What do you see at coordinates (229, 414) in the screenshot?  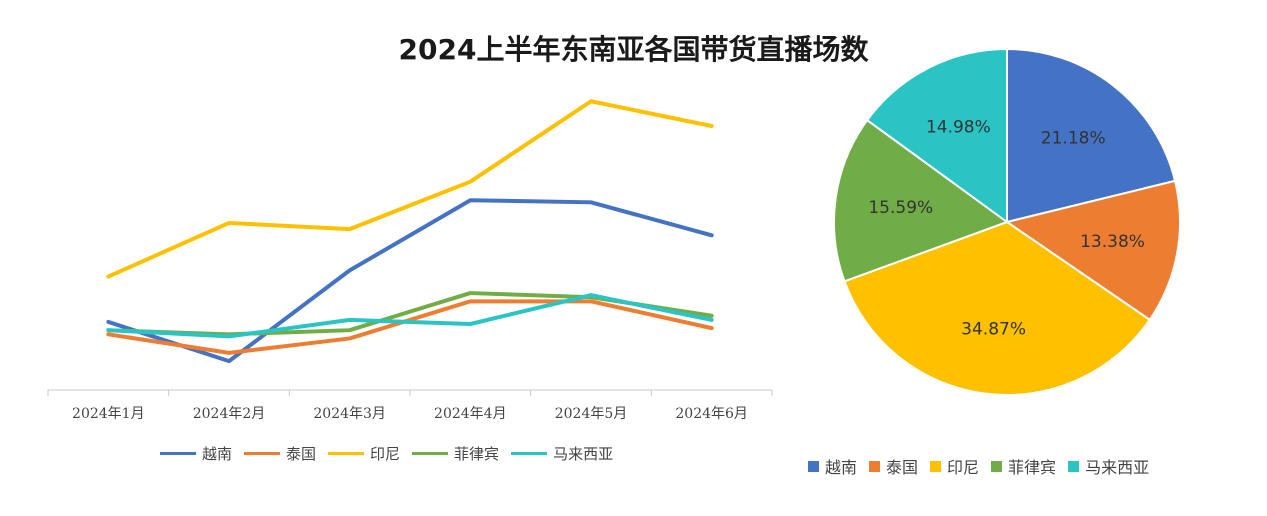 I see `x-tick-label: 2024年2月` at bounding box center [229, 414].